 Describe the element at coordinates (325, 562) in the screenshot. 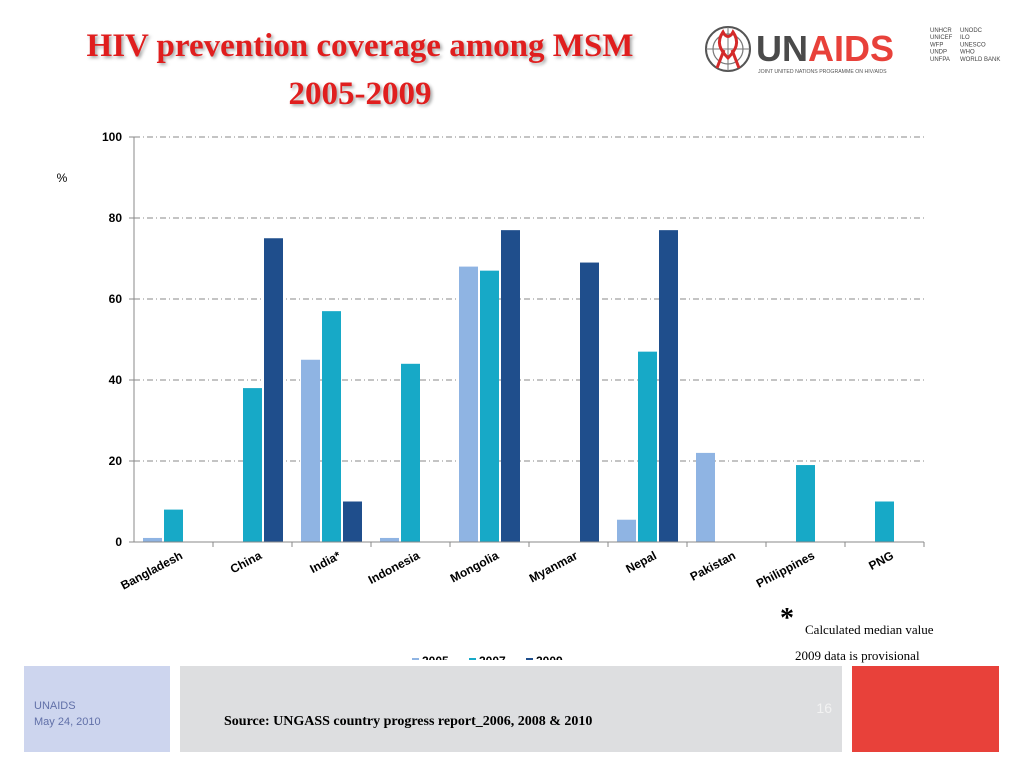

I see `x-tick-label: India*` at that location.